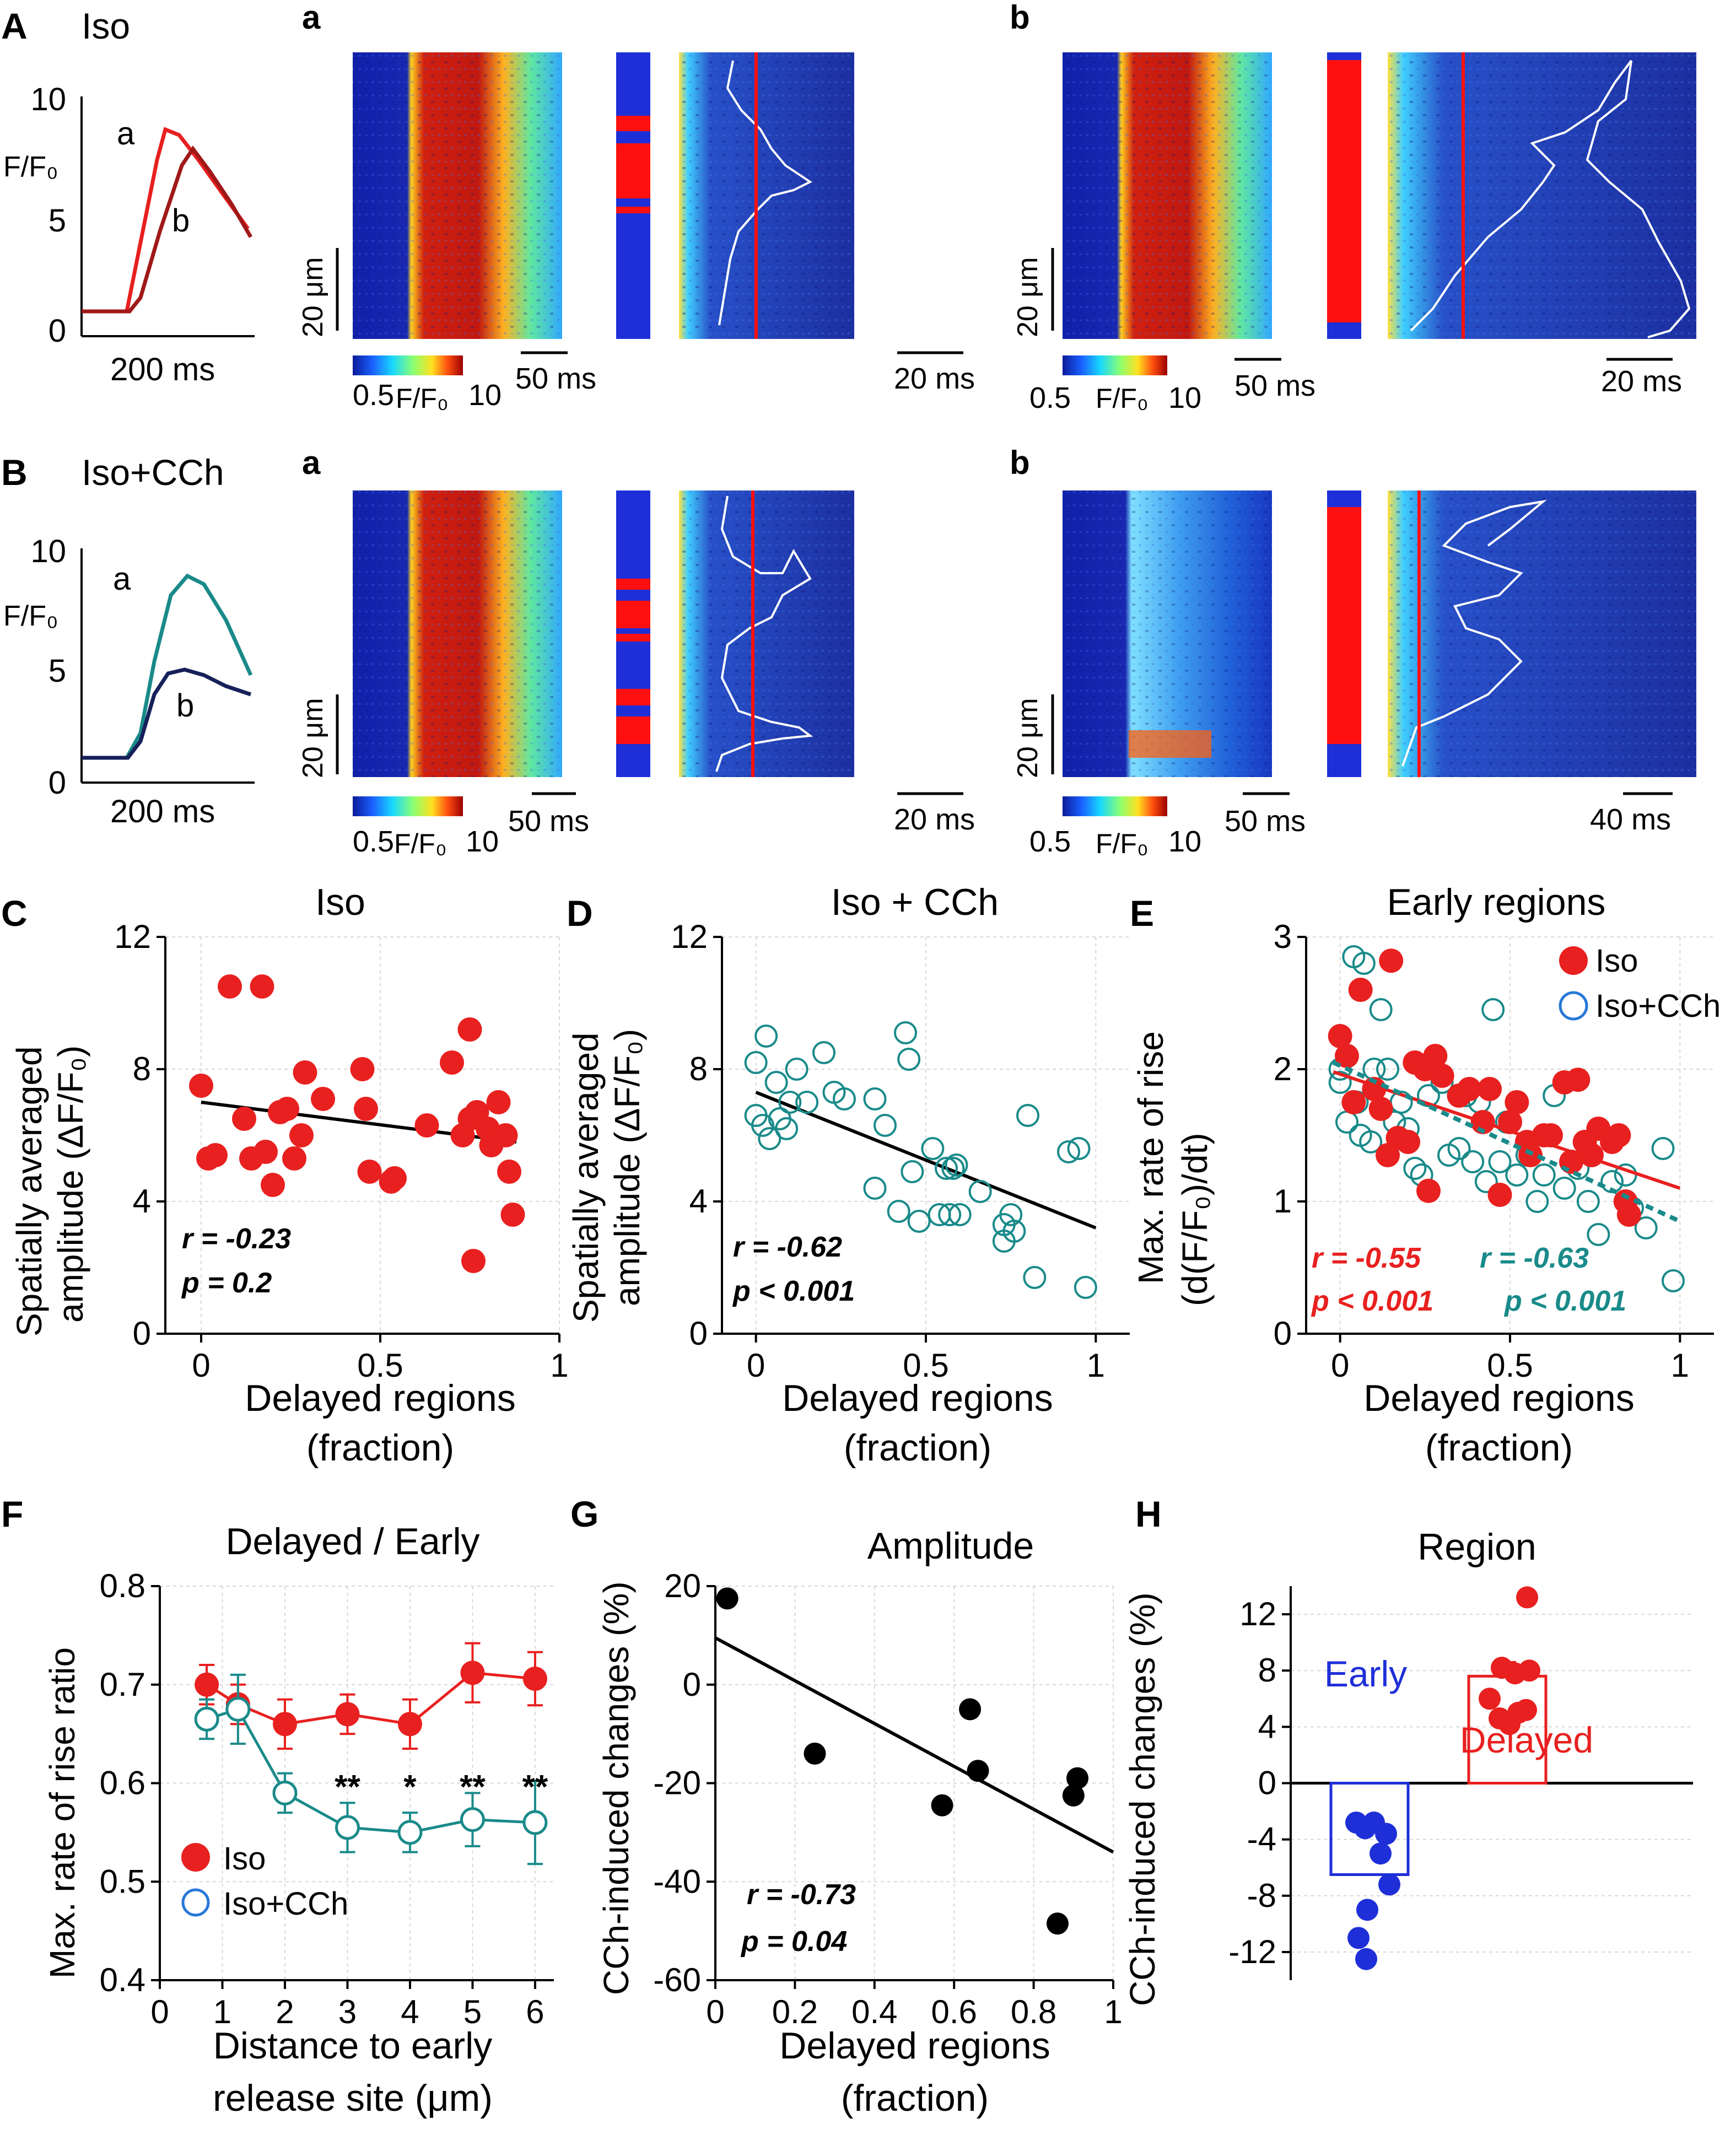  Describe the element at coordinates (12, 1514) in the screenshot. I see `panel-letter-F: F` at that location.